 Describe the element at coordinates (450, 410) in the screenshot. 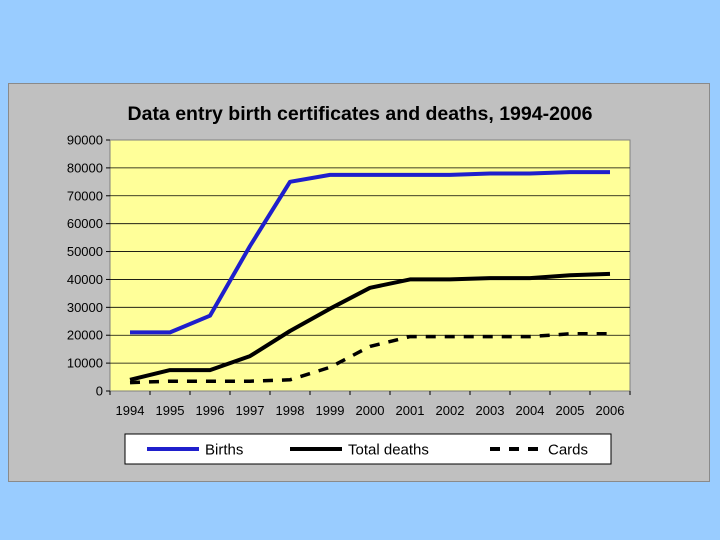

I see `x-tick-label: 2002` at that location.